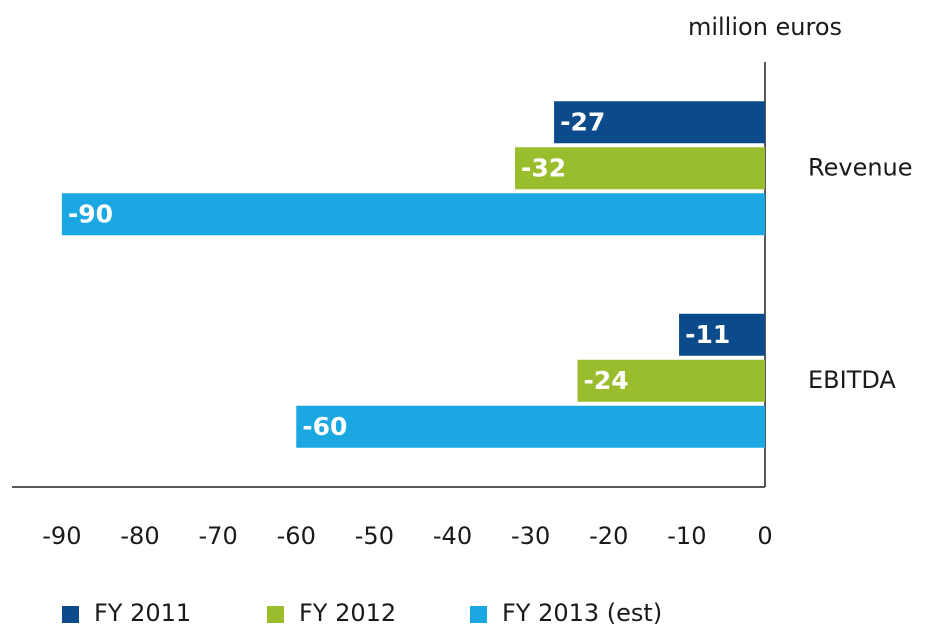 The height and width of the screenshot is (632, 926). I want to click on value-label: -90, so click(90, 213).